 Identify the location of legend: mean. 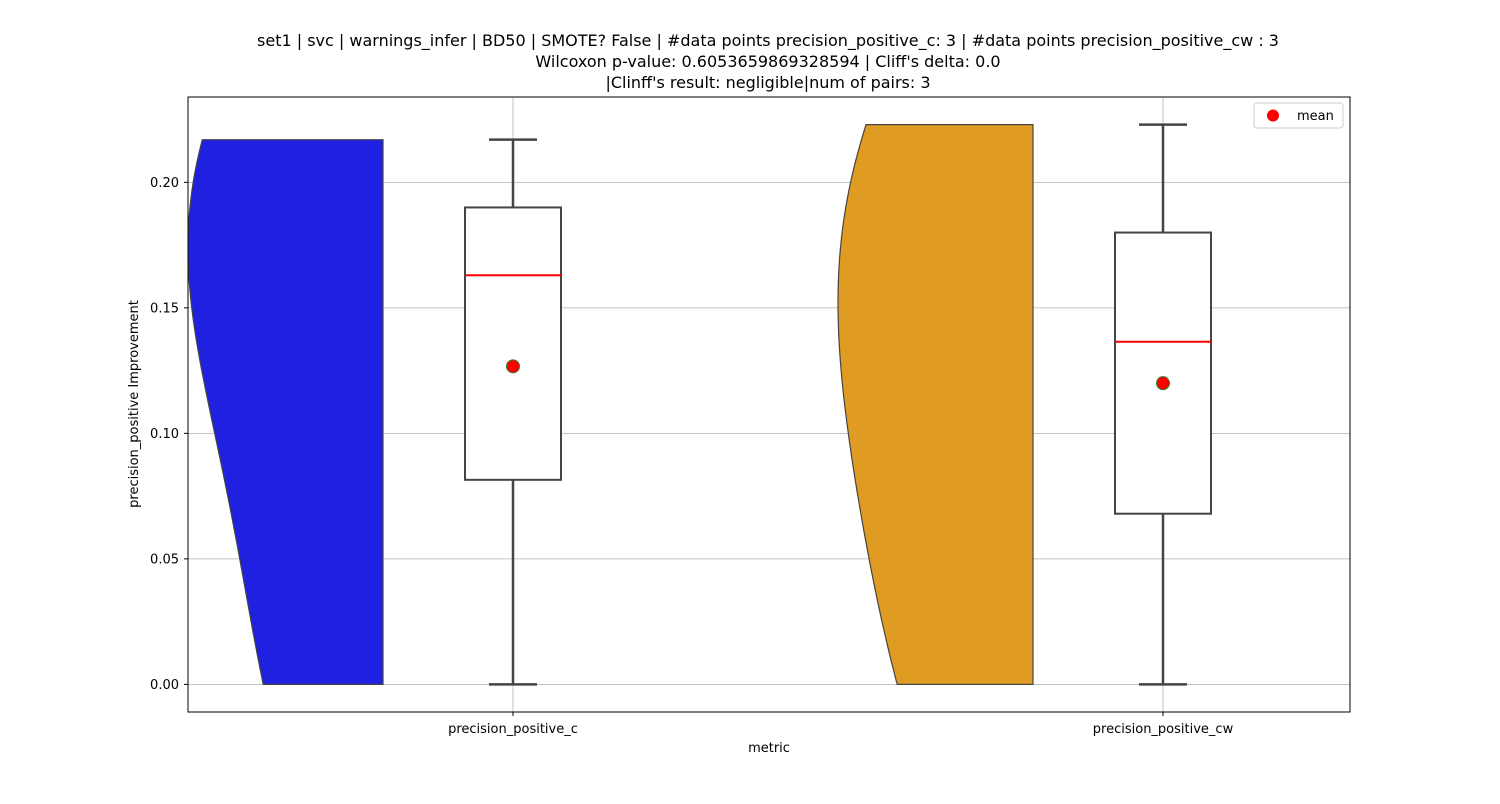
(1298, 115).